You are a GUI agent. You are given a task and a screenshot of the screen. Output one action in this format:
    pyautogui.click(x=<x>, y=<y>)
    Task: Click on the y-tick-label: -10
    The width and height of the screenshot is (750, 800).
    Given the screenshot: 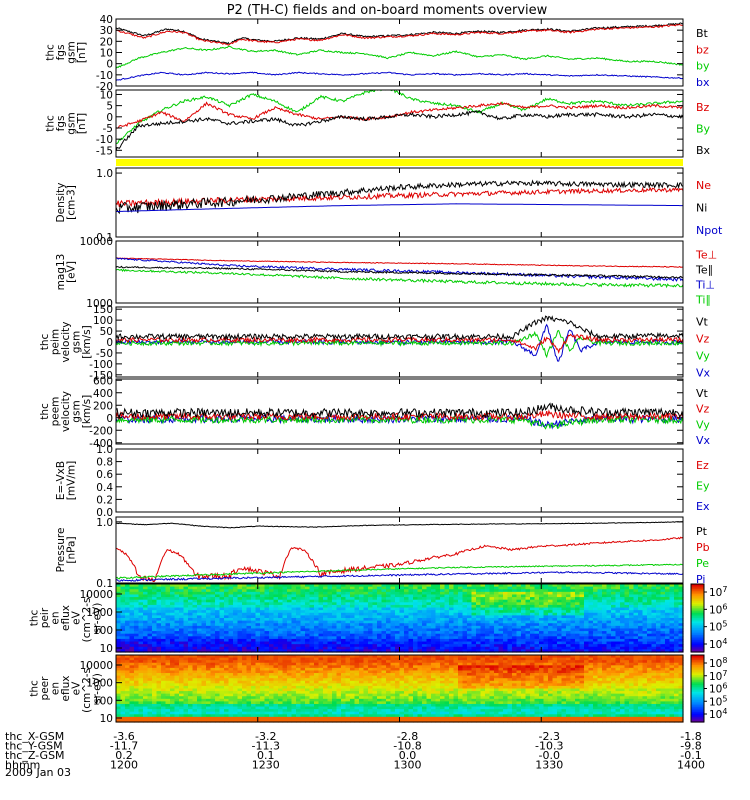 What is the action you would take?
    pyautogui.click(x=104, y=140)
    